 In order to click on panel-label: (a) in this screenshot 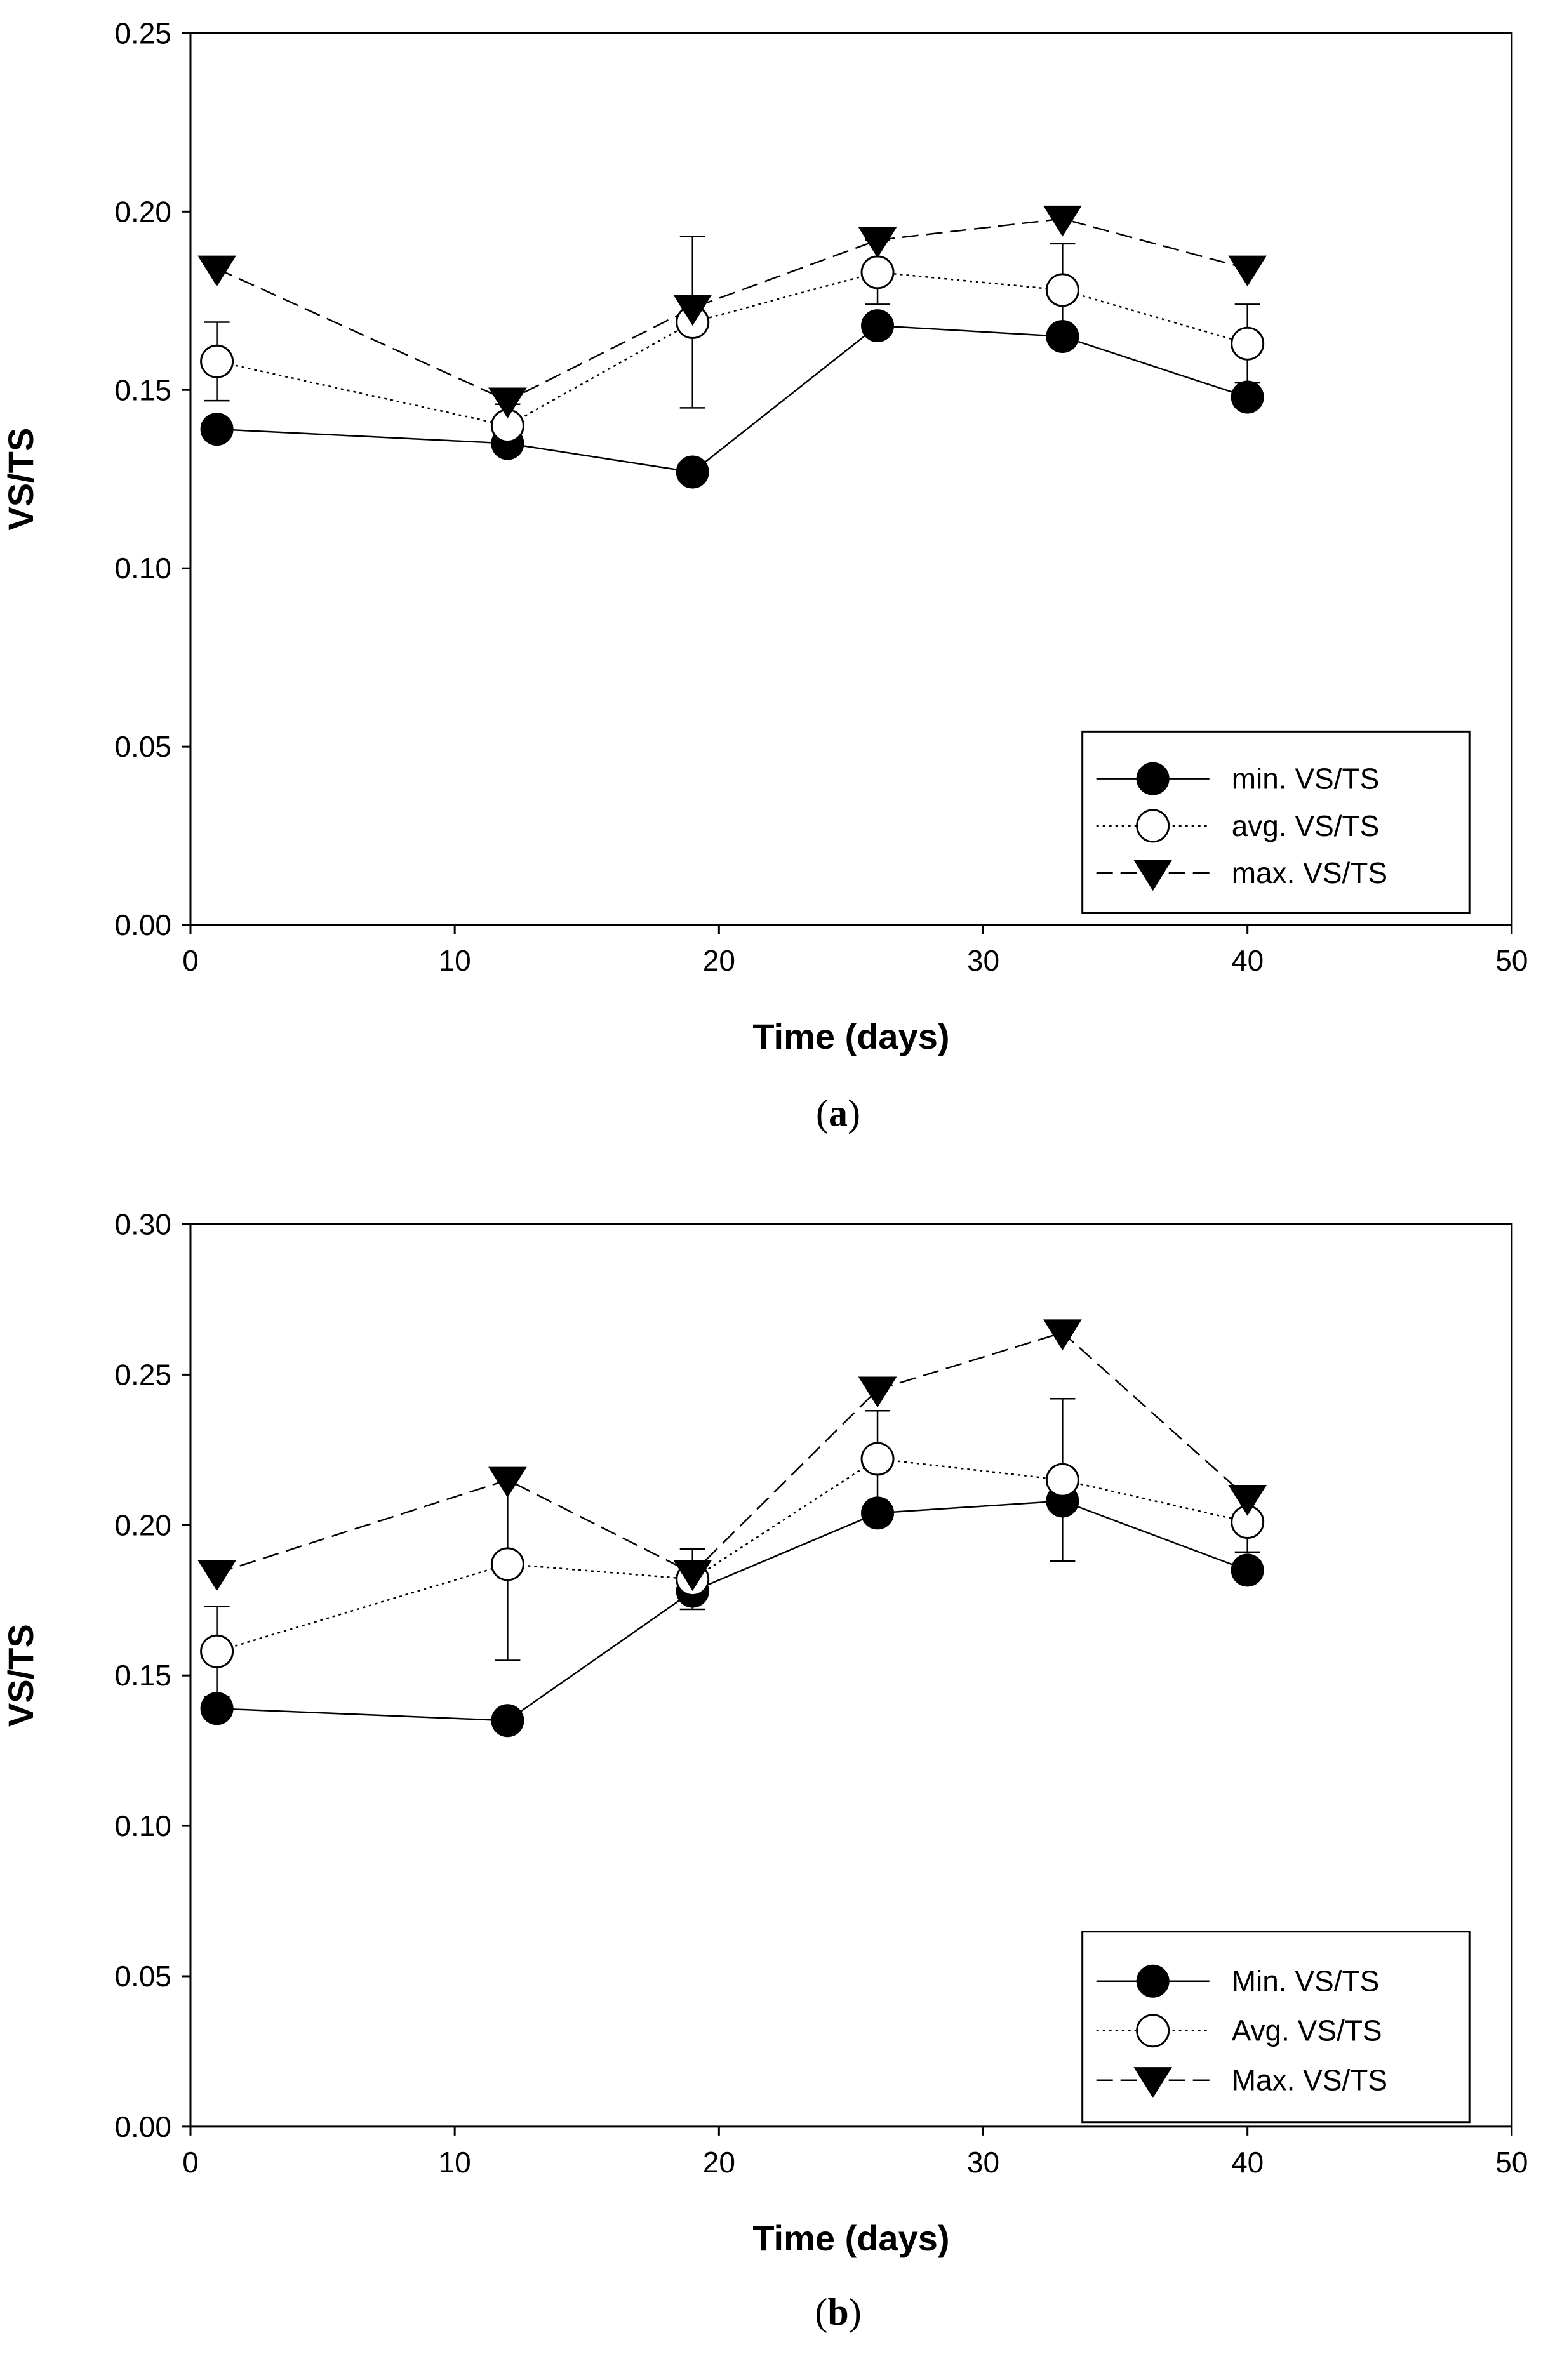, I will do `click(838, 1113)`.